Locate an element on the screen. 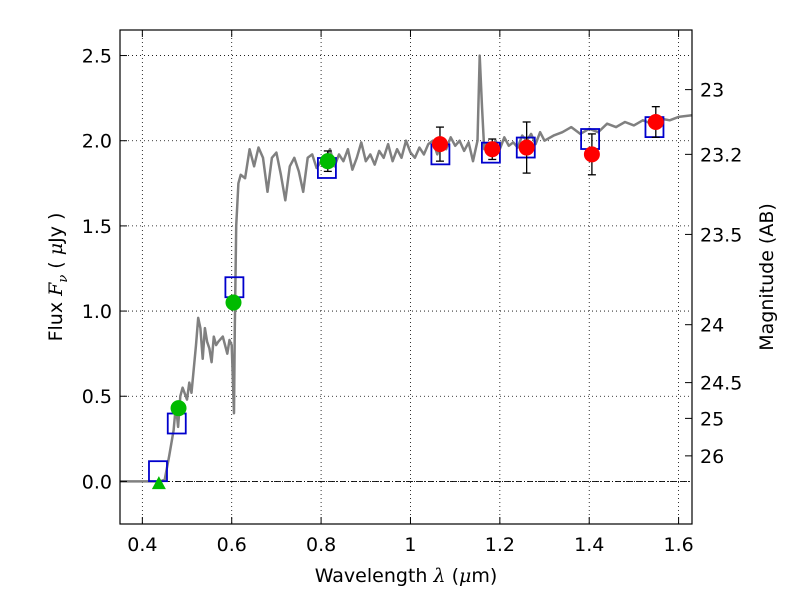  y-axis-label: Flux Fν ( μJy ) is located at coordinates (58, 277).